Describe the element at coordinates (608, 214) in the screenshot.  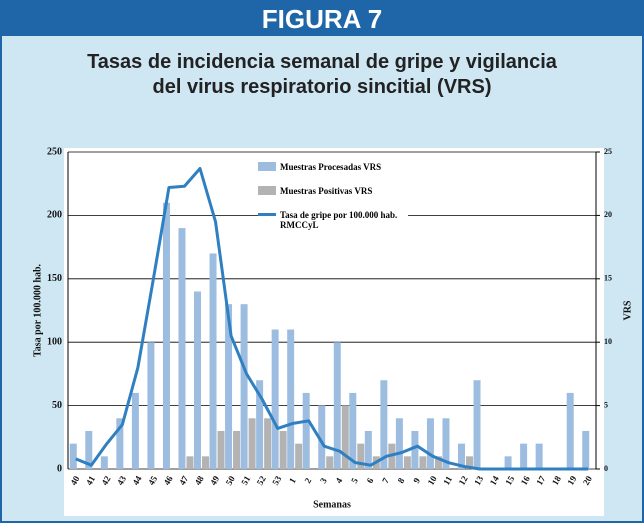
I see `y2-tick-label: 20` at that location.